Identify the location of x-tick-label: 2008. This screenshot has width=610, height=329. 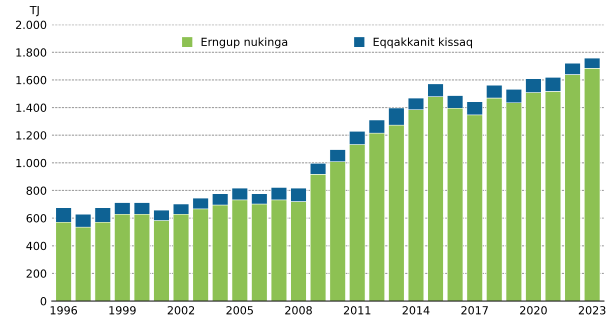
(298, 310).